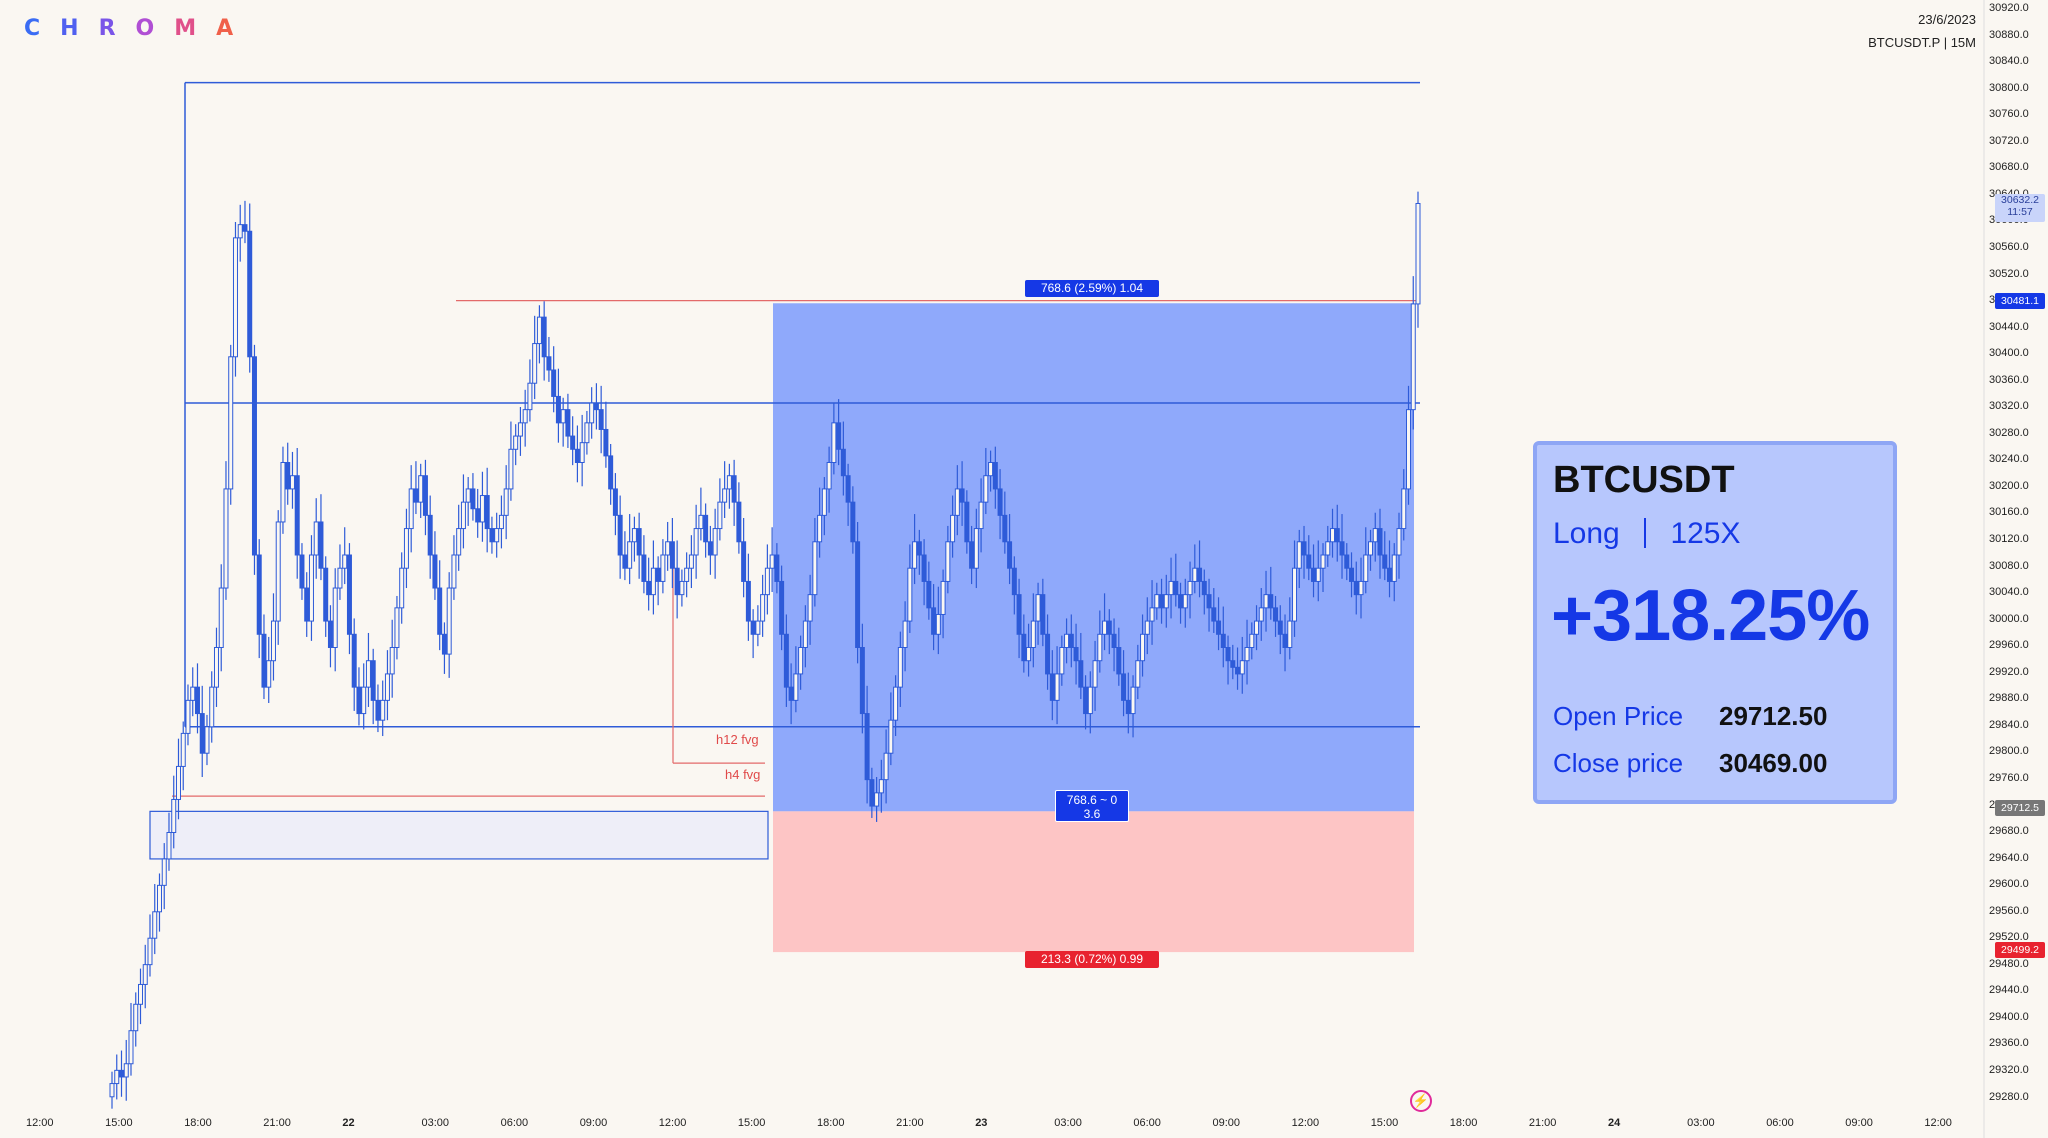 This screenshot has width=2048, height=1138. Describe the element at coordinates (195, 28) in the screenshot. I see `logo-letter: M` at that location.